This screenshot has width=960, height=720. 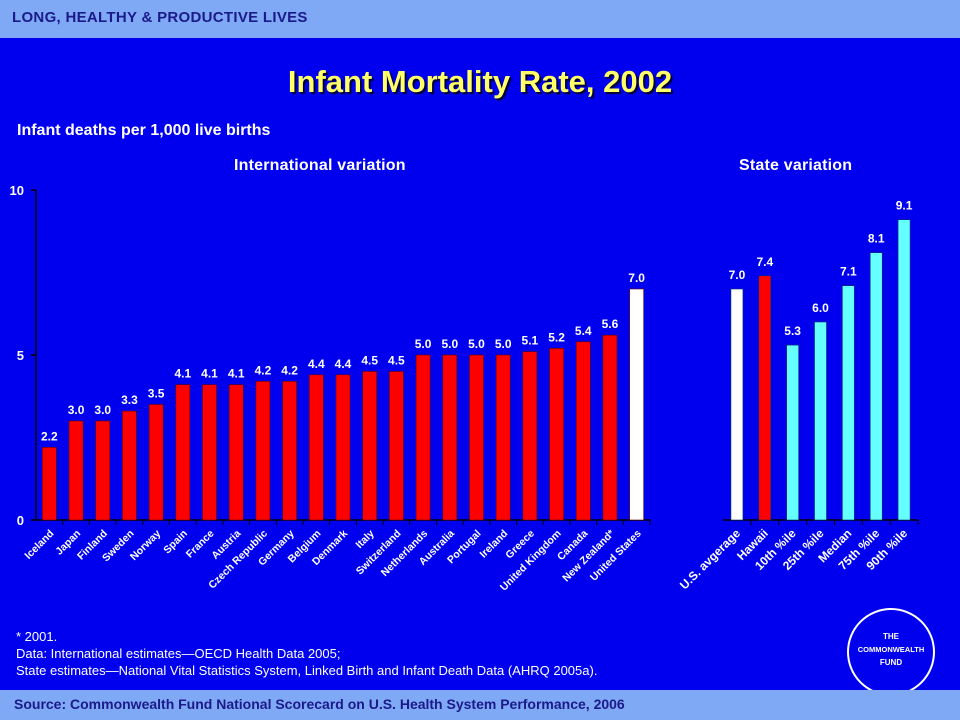 What do you see at coordinates (710, 559) in the screenshot?
I see `category-label: U.S. avgerage` at bounding box center [710, 559].